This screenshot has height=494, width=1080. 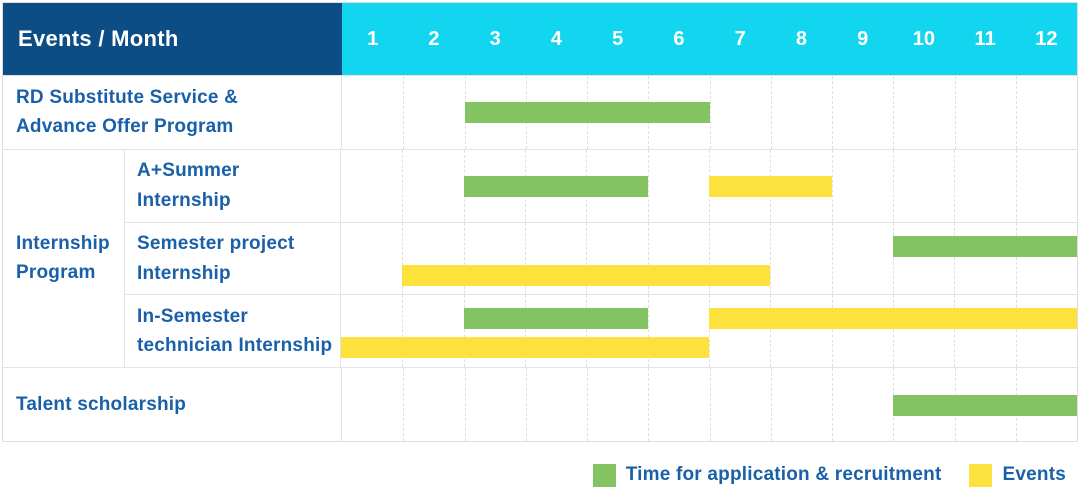 I want to click on month-header: 1 2 3 4 5 6 7 8 9 10 11 12, so click(x=709, y=39).